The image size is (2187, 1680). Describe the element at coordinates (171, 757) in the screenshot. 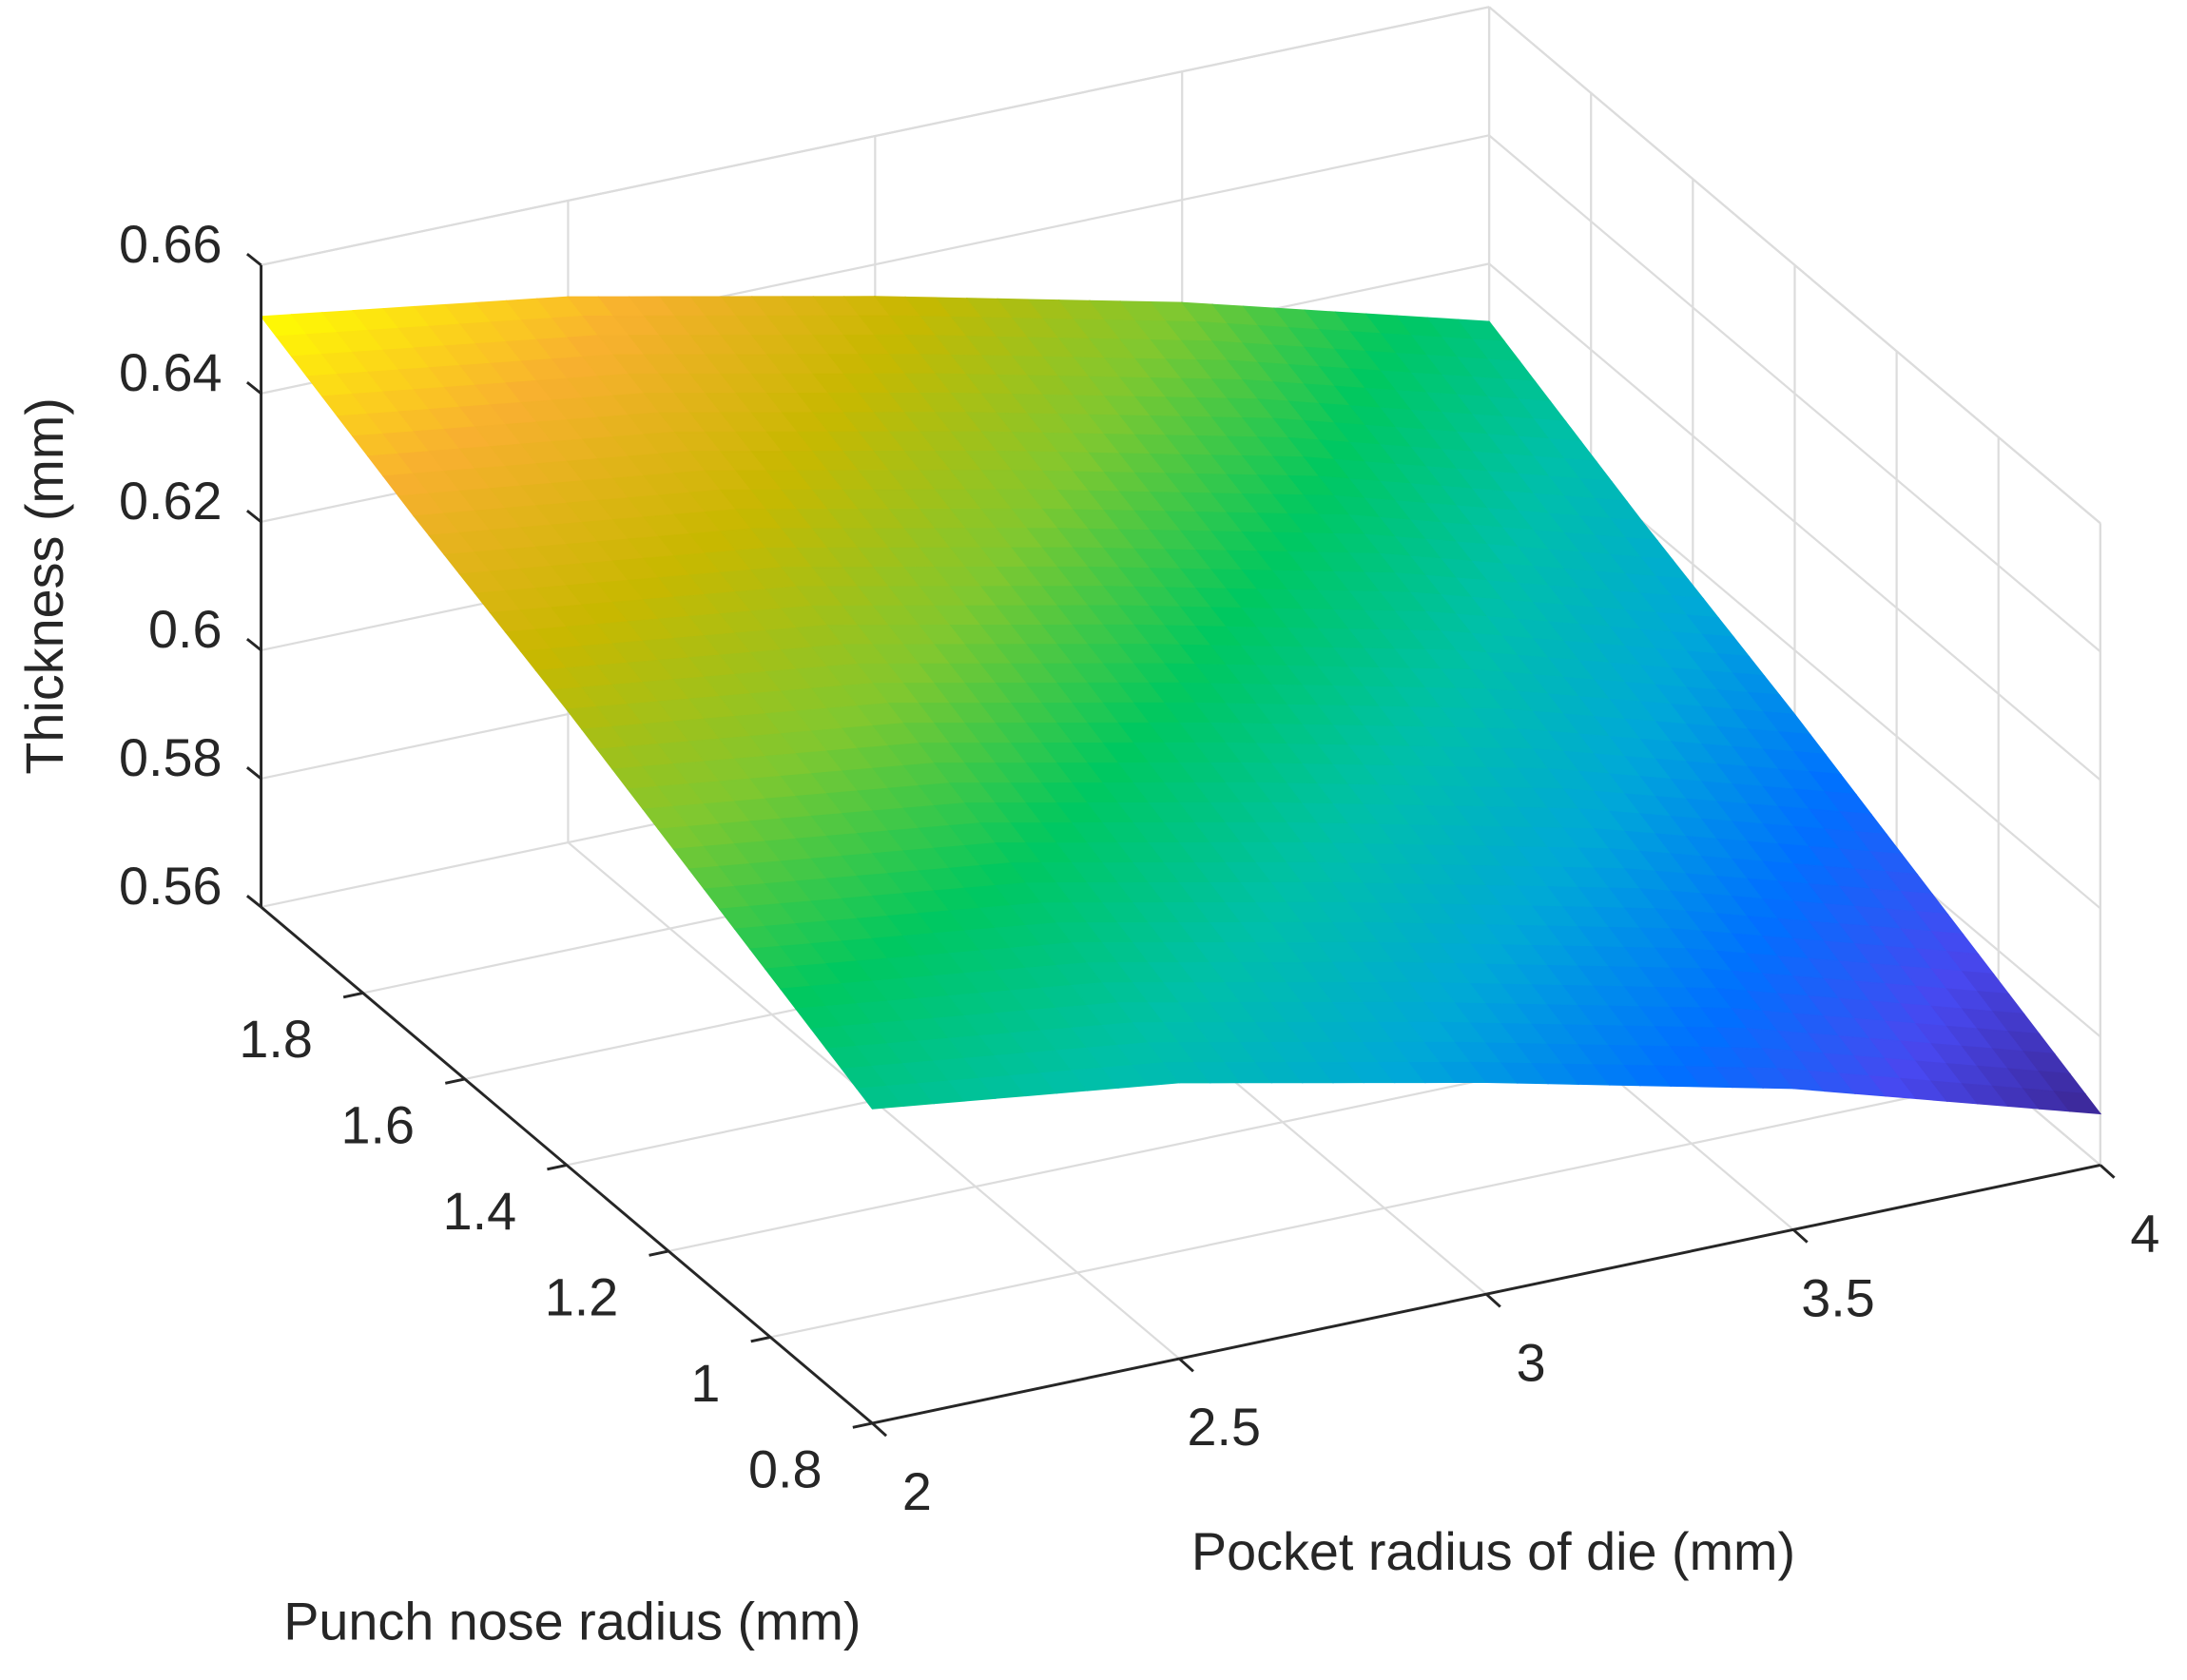

I see `z-tick-label: 0.58` at that location.